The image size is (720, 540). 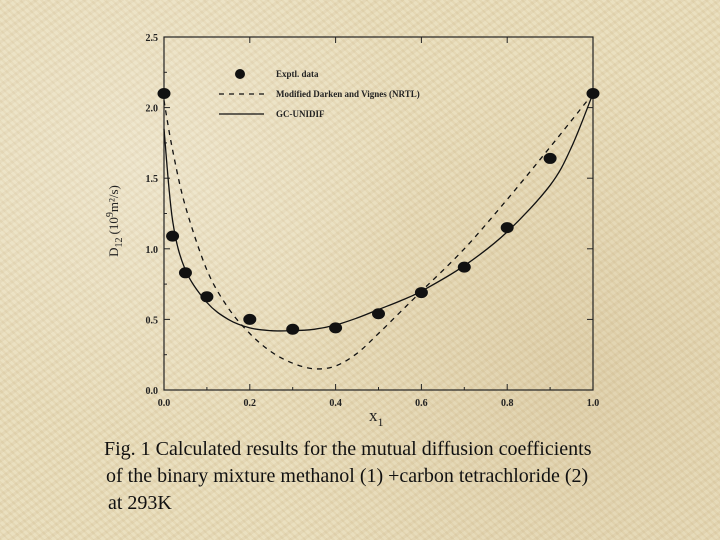 I want to click on legend-marker-exptl, so click(x=240, y=74).